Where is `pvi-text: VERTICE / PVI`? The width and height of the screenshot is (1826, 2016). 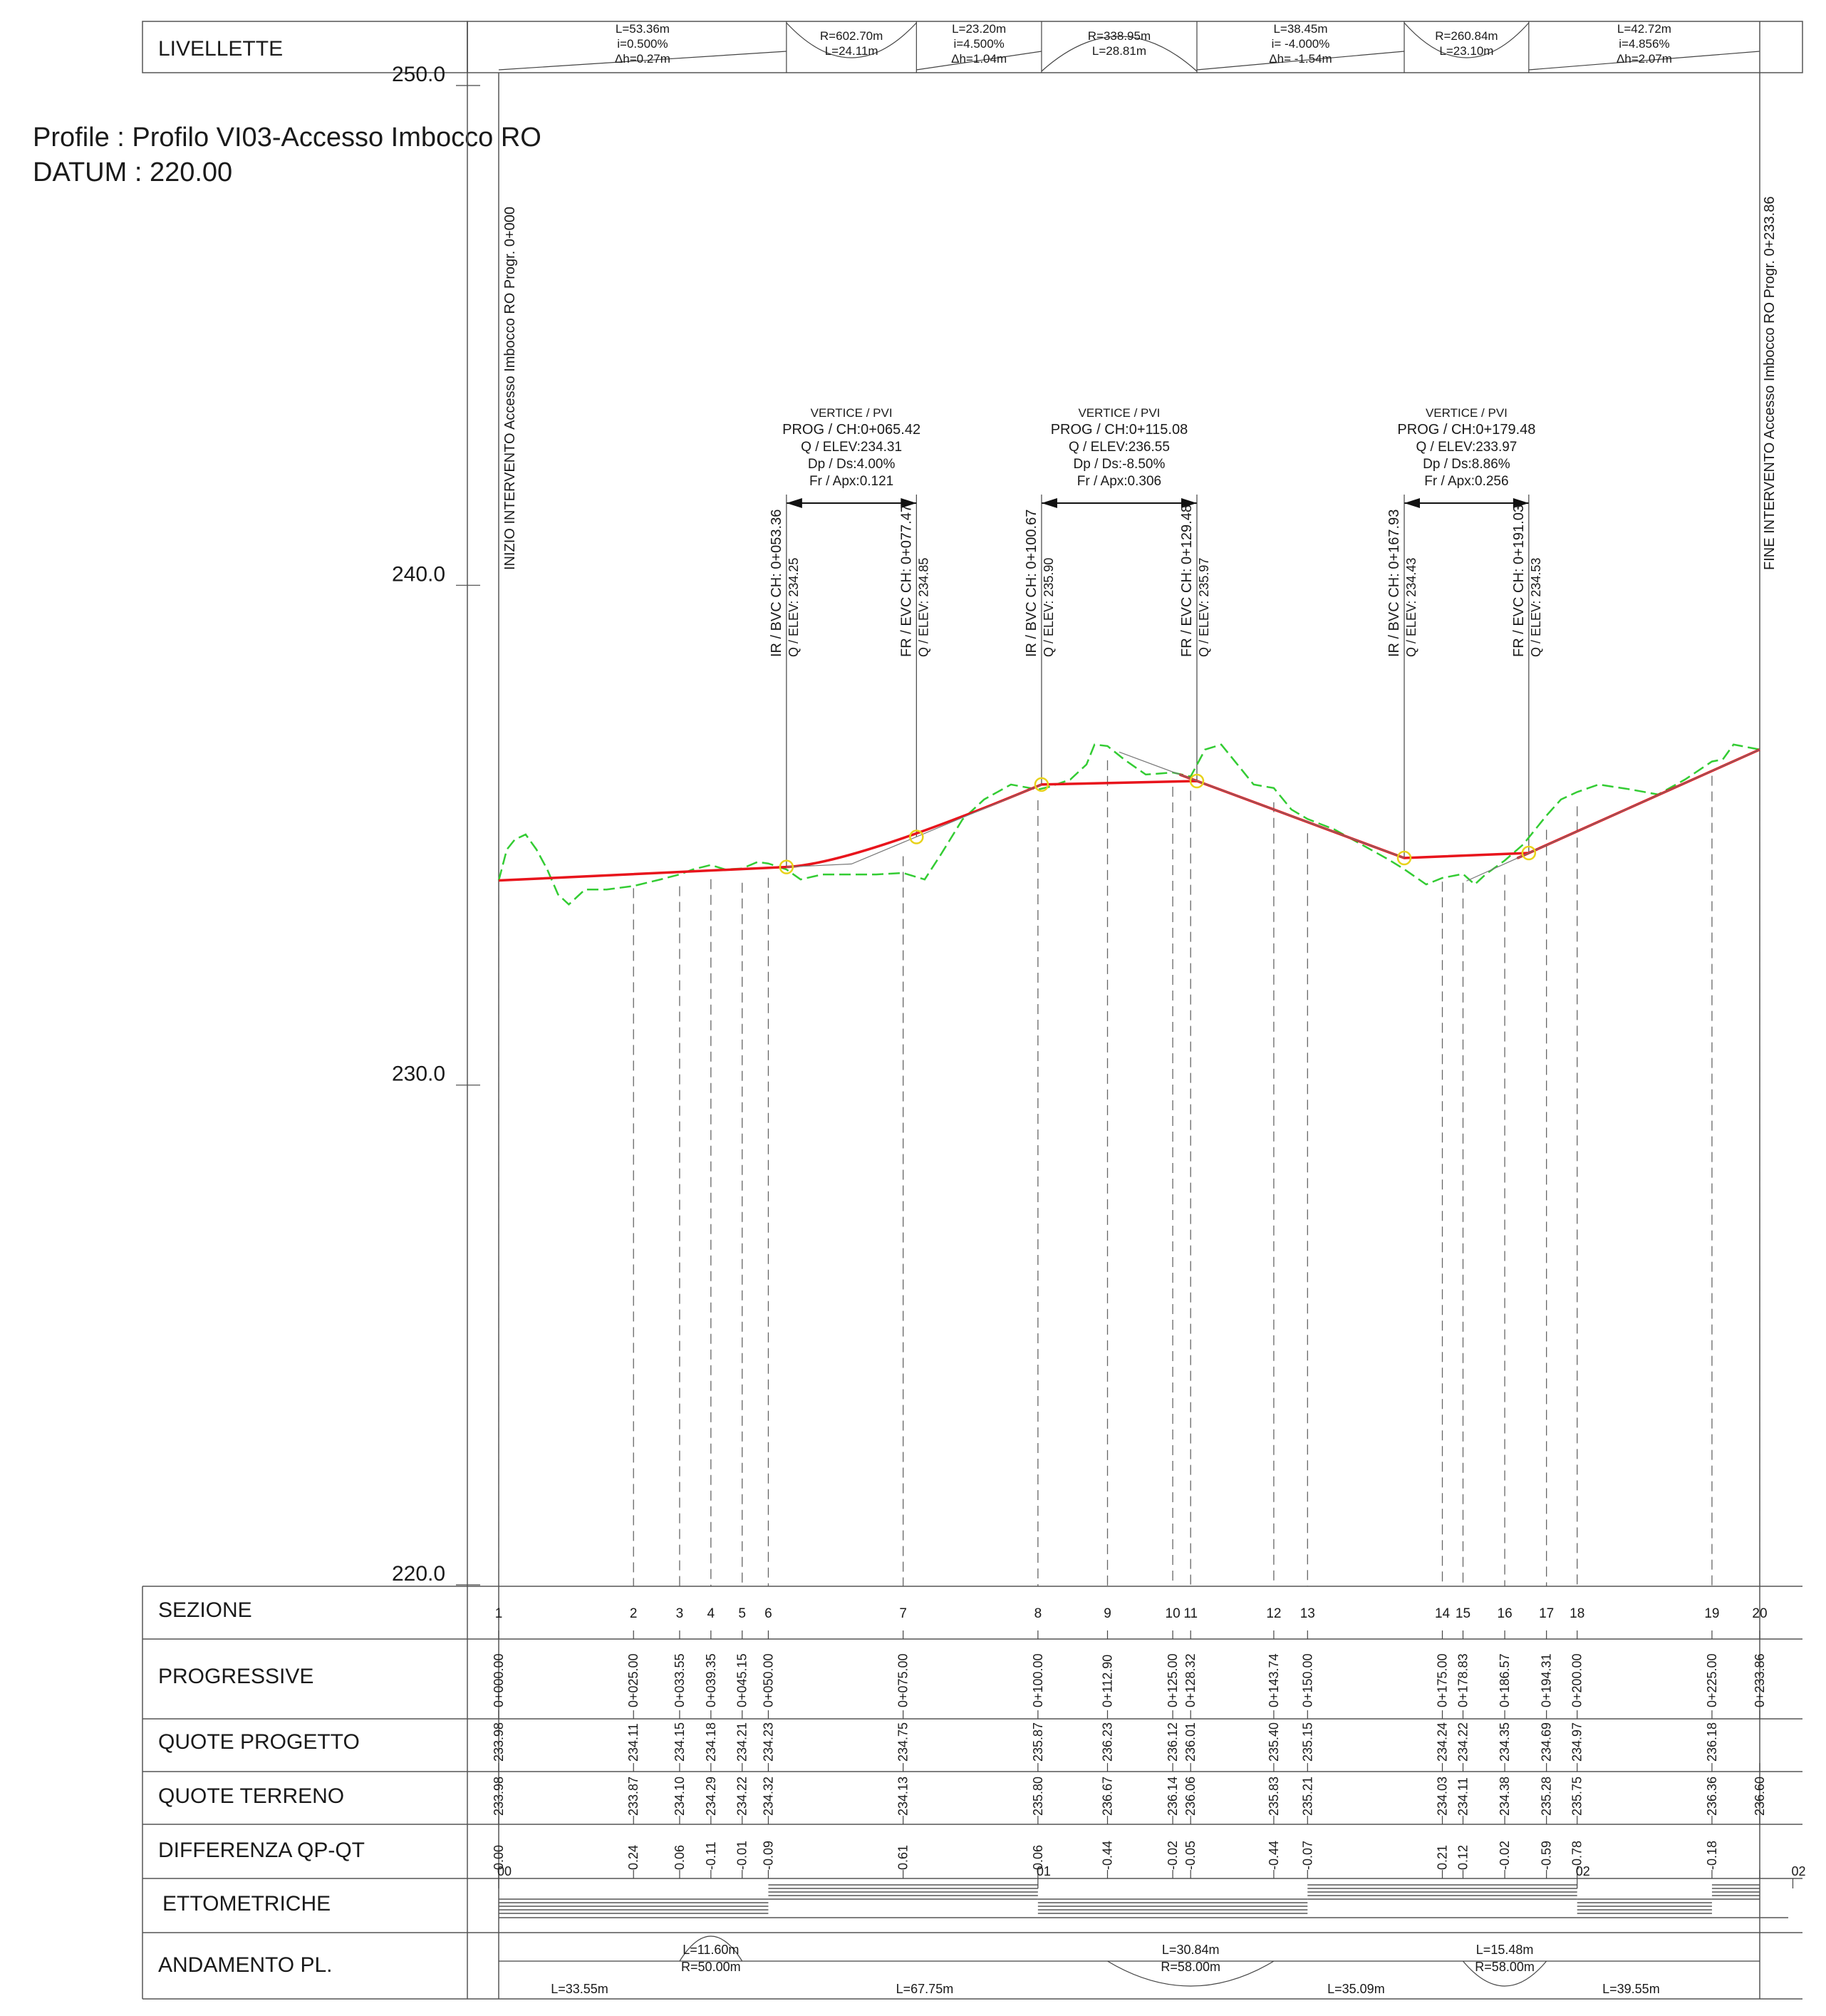
pvi-text: VERTICE / PVI is located at coordinates (1467, 413).